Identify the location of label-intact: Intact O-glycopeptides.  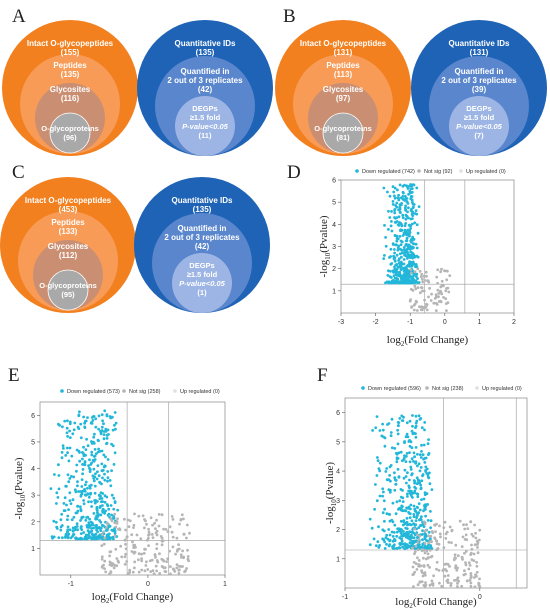
(70, 43).